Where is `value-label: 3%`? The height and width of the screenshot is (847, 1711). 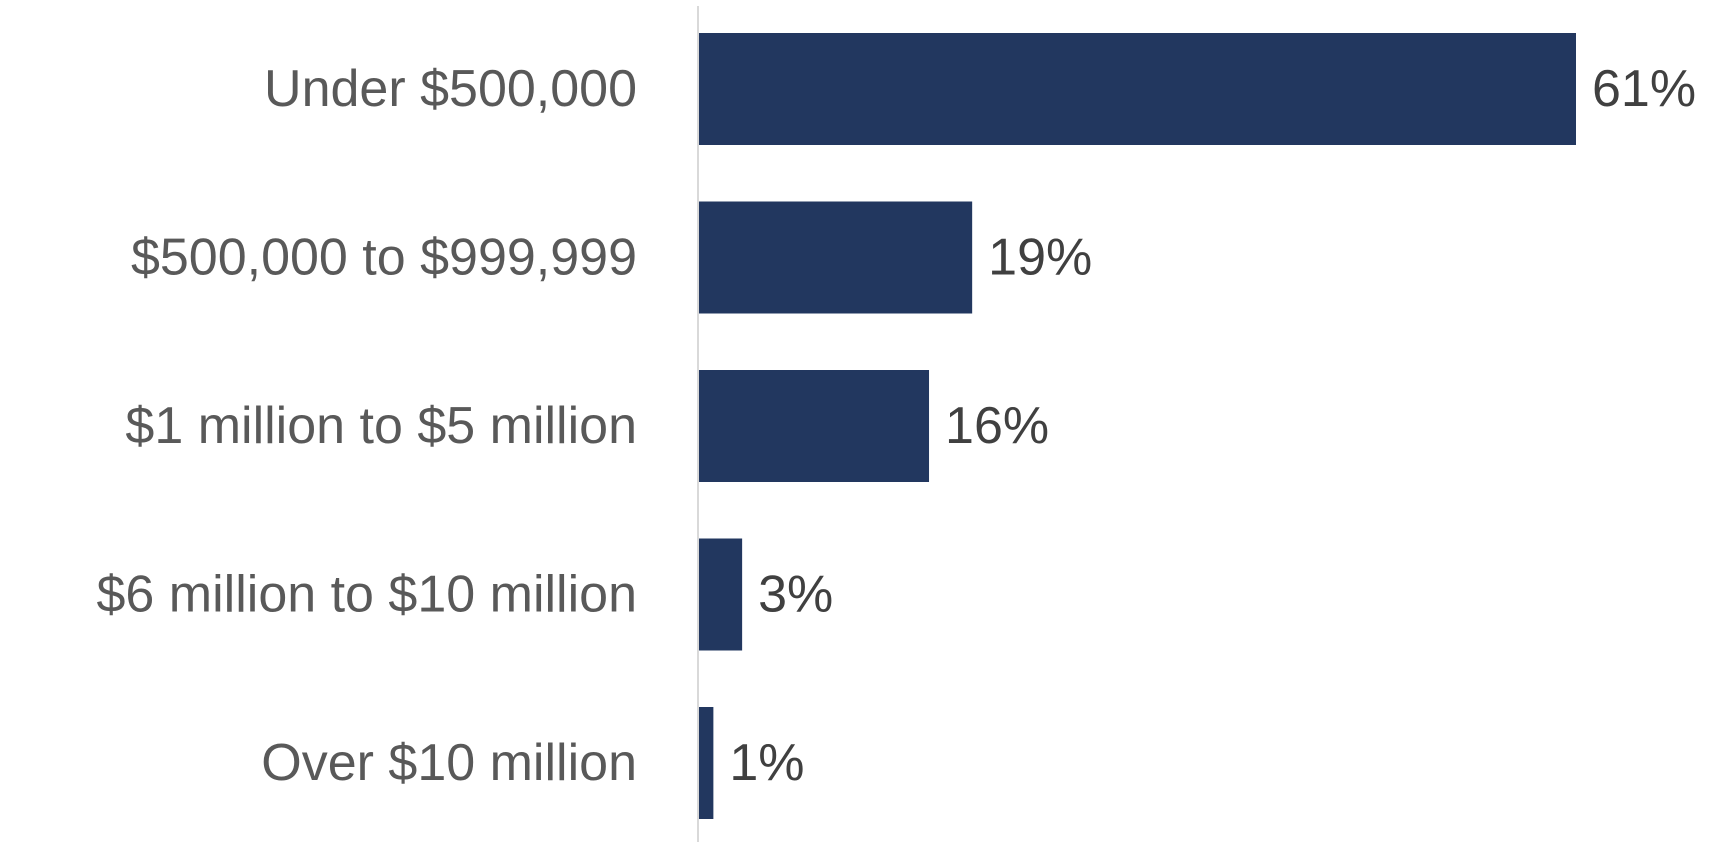 value-label: 3% is located at coordinates (795, 595).